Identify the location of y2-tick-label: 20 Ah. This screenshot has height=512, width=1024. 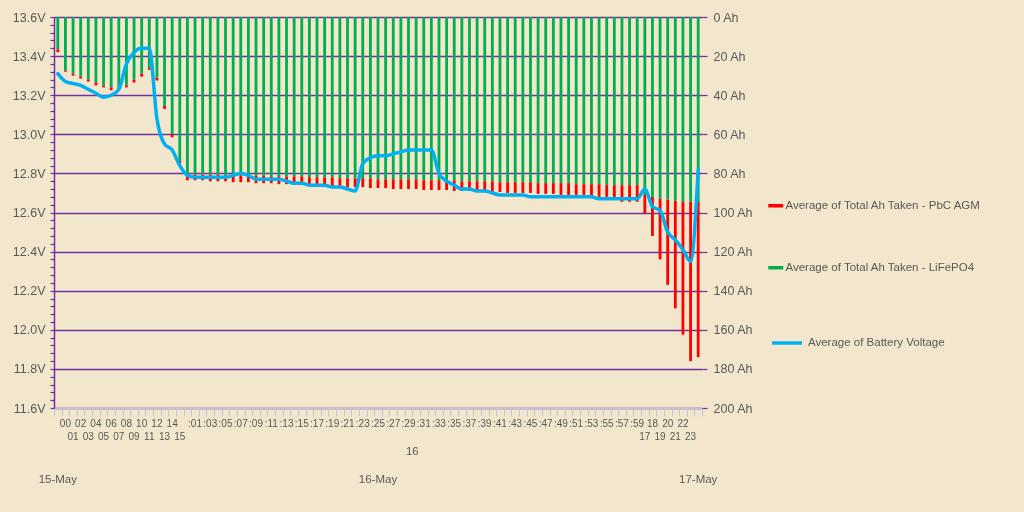
(729, 56).